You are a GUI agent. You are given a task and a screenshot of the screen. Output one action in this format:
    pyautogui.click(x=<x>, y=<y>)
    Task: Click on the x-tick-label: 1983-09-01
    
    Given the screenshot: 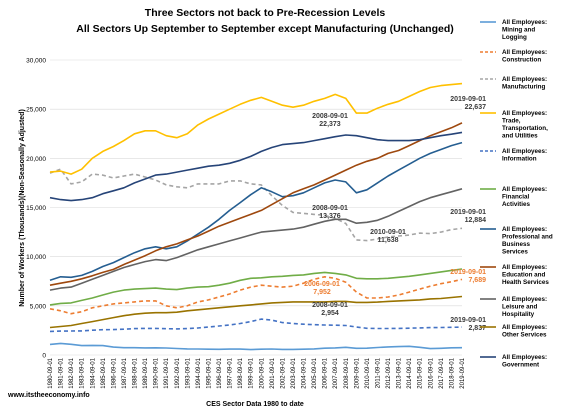 What is the action you would take?
    pyautogui.click(x=83, y=372)
    